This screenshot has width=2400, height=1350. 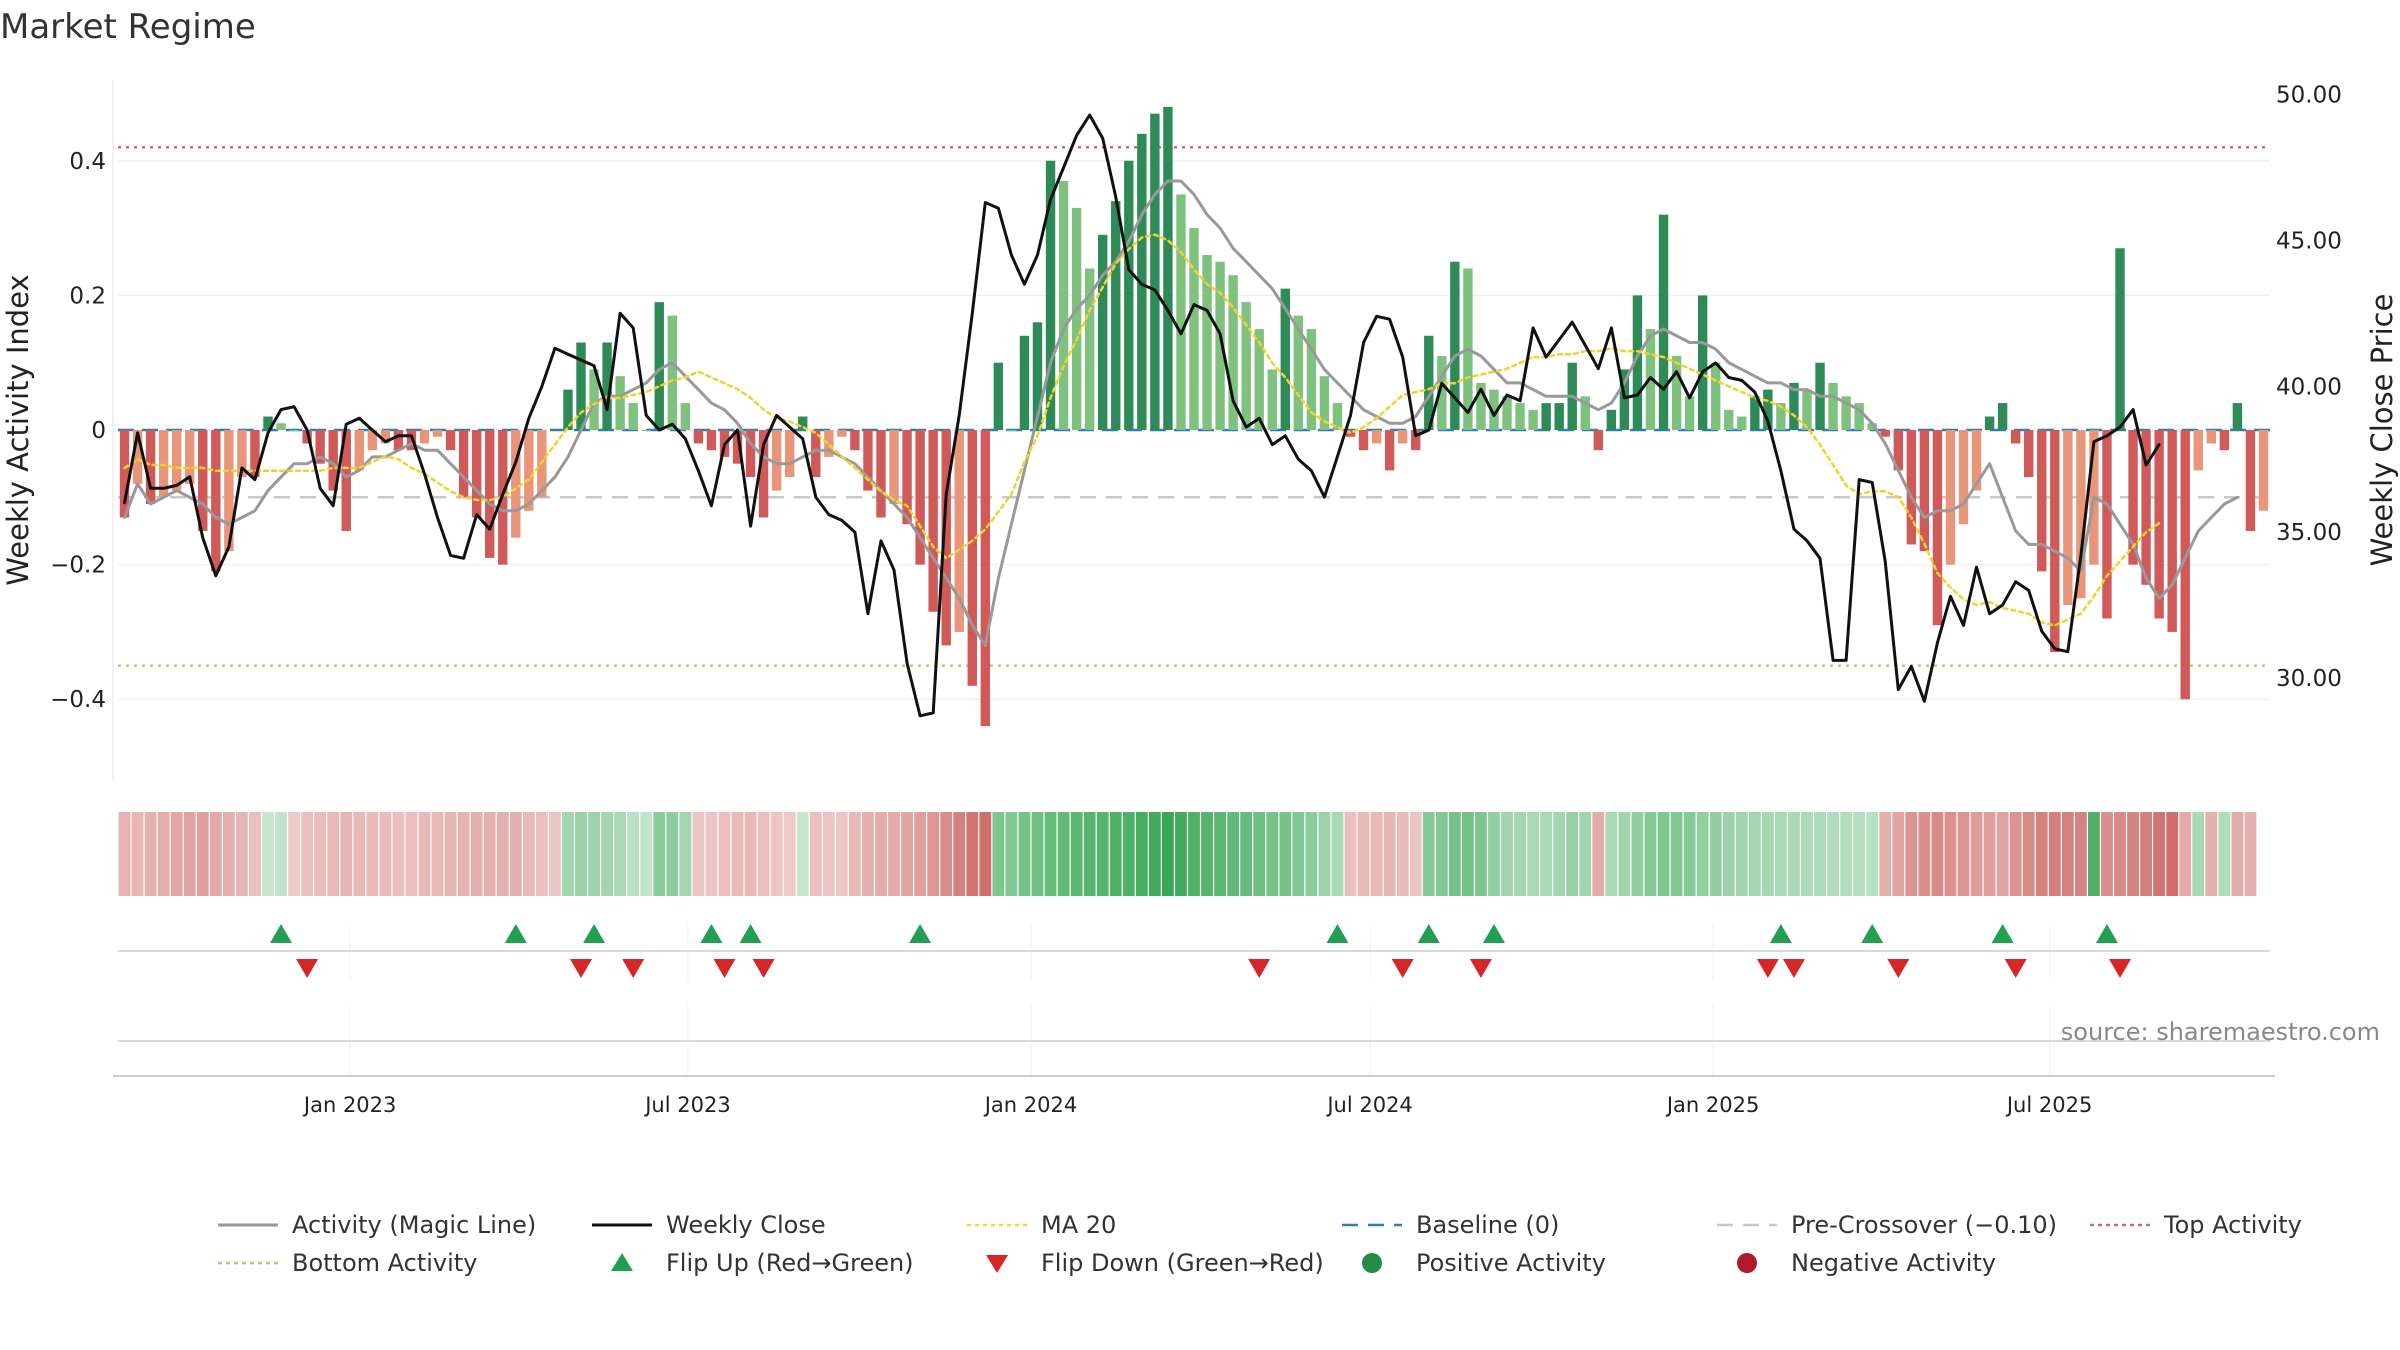 What do you see at coordinates (2232, 1225) in the screenshot?
I see `legend-label: Top Activity` at bounding box center [2232, 1225].